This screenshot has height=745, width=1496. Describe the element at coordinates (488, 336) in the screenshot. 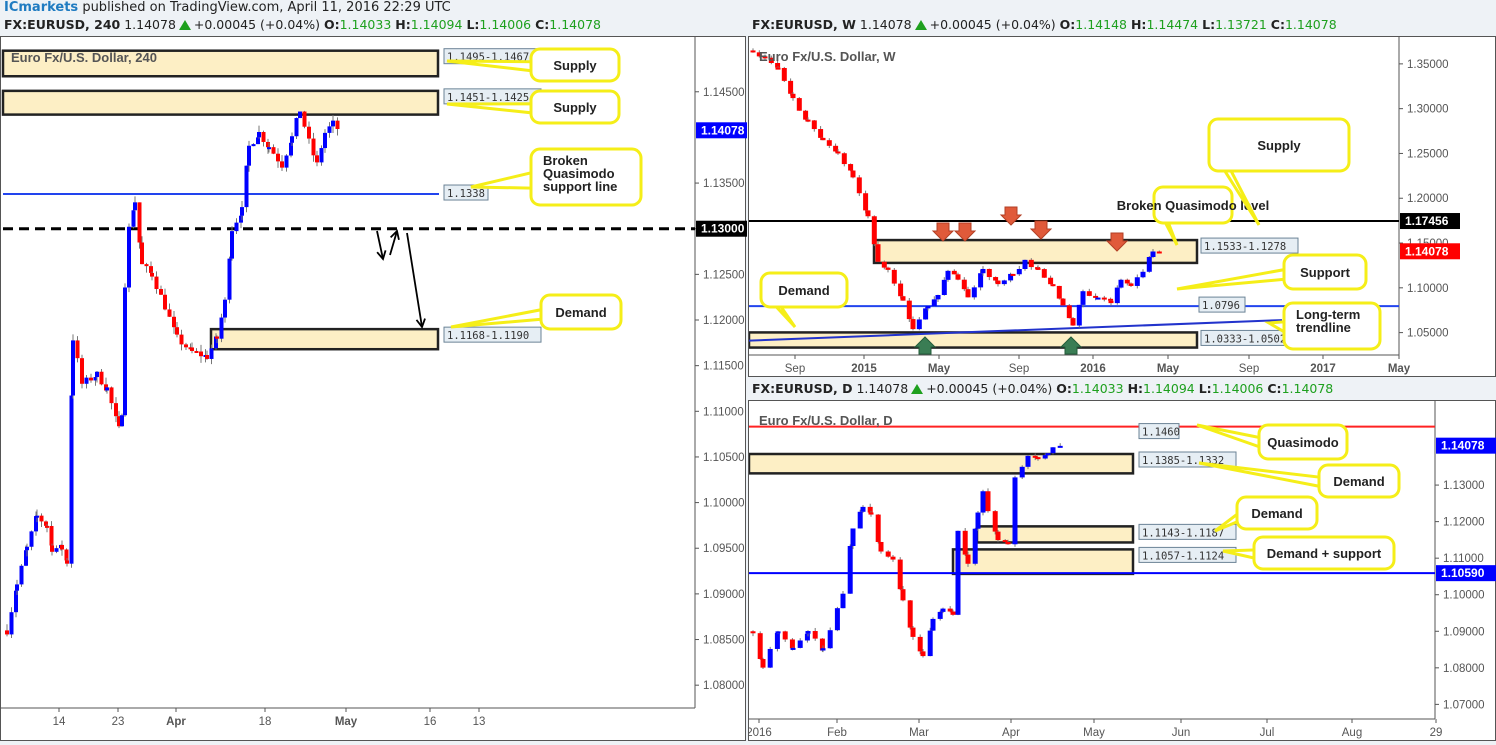

I see `zone-tag-label: 1.1168-1.1190` at that location.